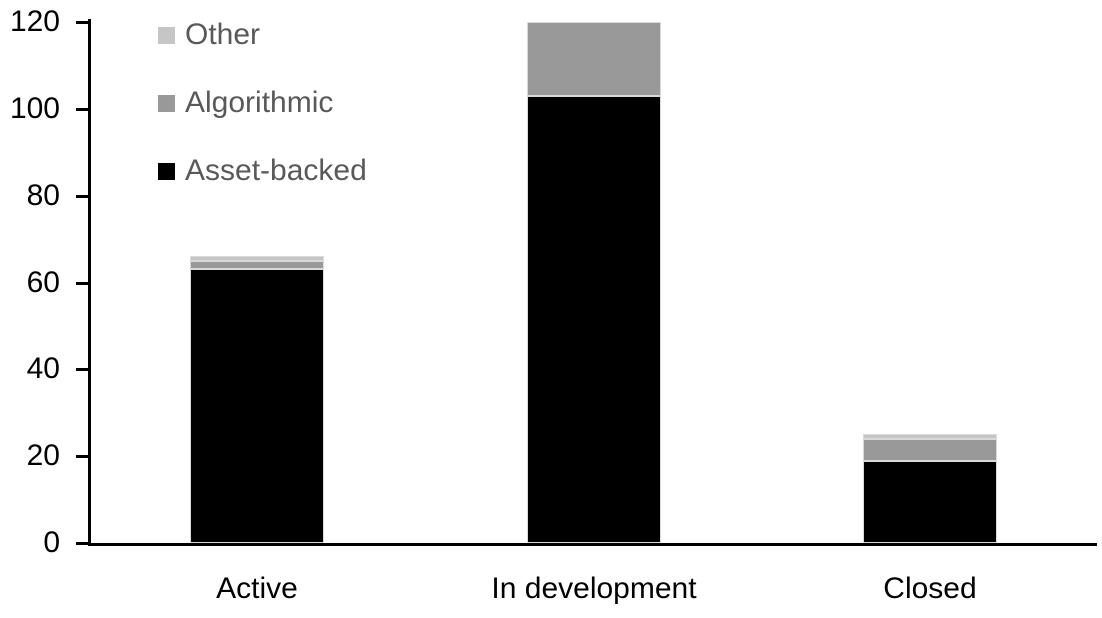 The height and width of the screenshot is (618, 1102). What do you see at coordinates (43, 456) in the screenshot?
I see `y-axis-tick-label: 20` at bounding box center [43, 456].